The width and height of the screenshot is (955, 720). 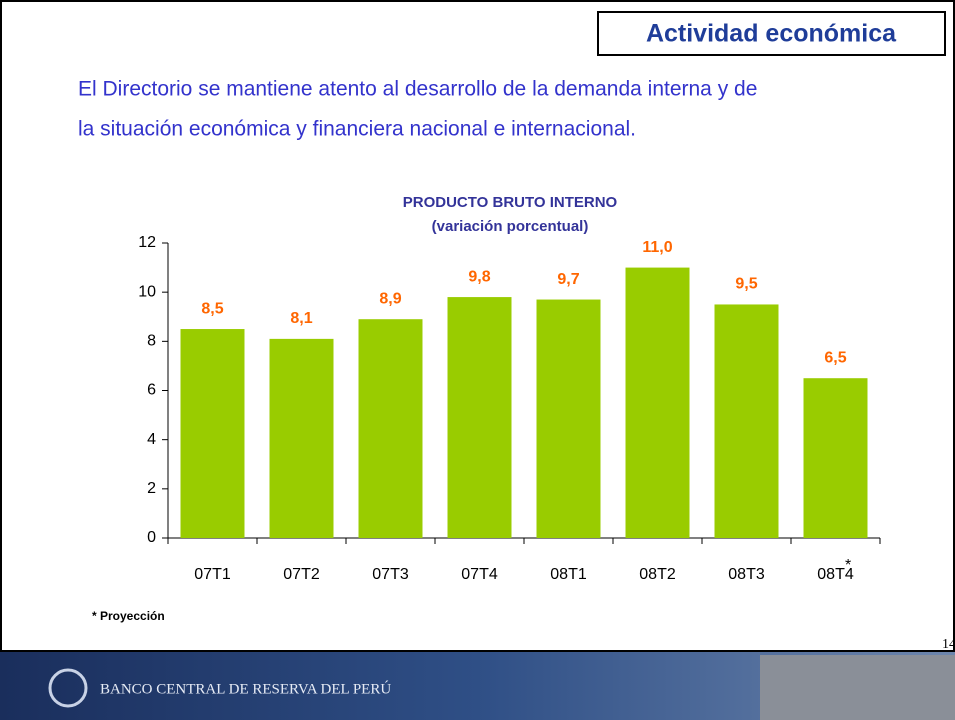 I want to click on y-tick-label: 4, so click(x=151, y=439).